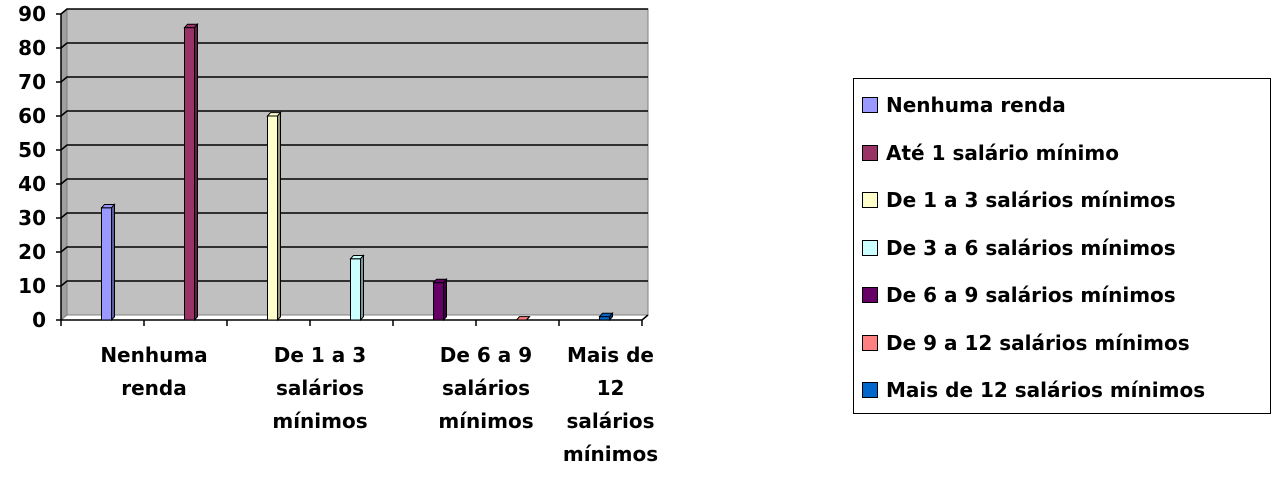  I want to click on legend-item: De 1 a 3 salários mínimos, so click(1019, 200).